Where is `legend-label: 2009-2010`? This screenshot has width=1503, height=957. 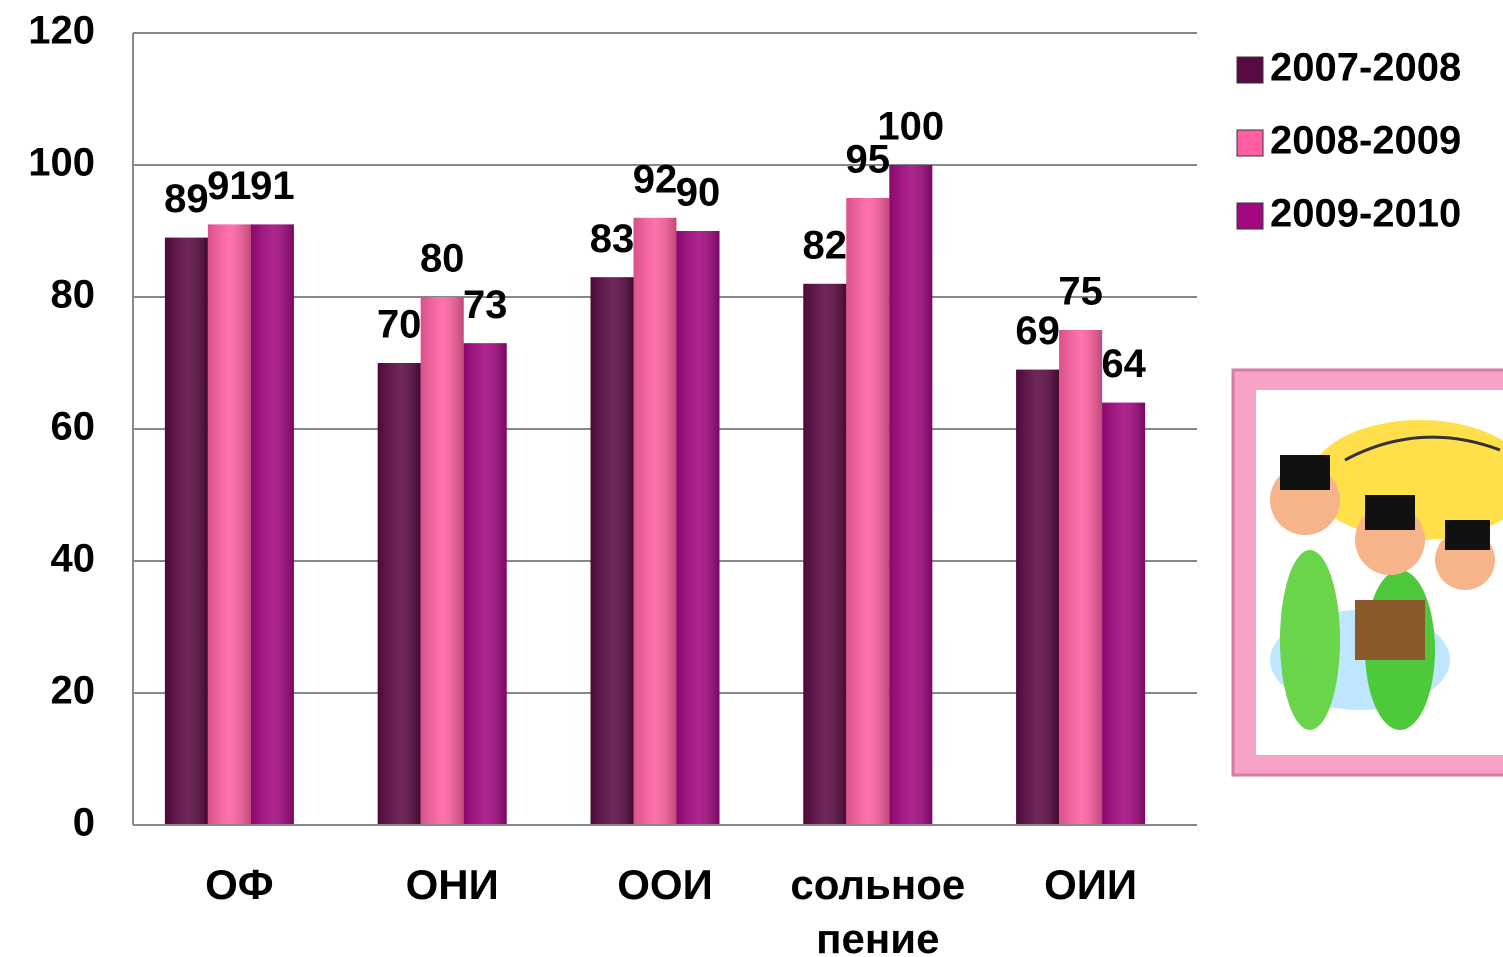 legend-label: 2009-2010 is located at coordinates (1365, 214).